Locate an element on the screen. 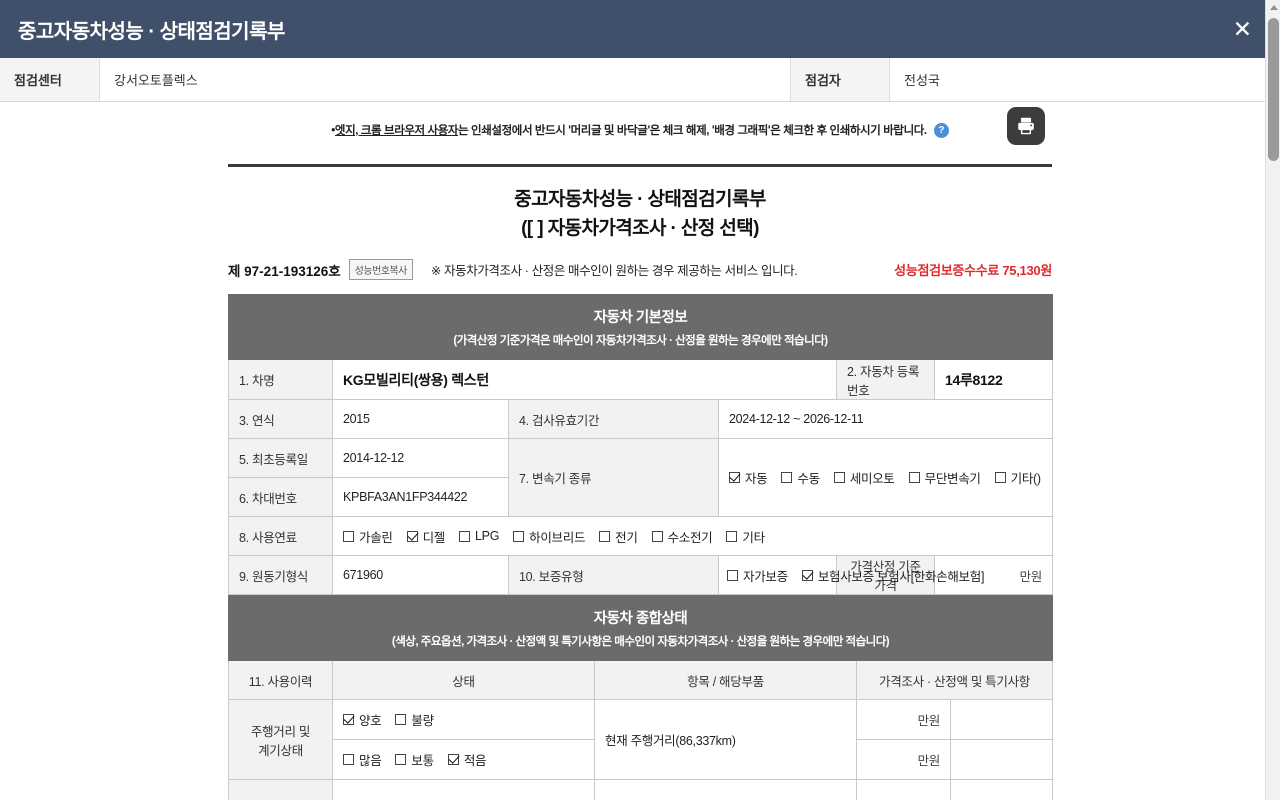  column-header-state: 상태 is located at coordinates (463, 680).